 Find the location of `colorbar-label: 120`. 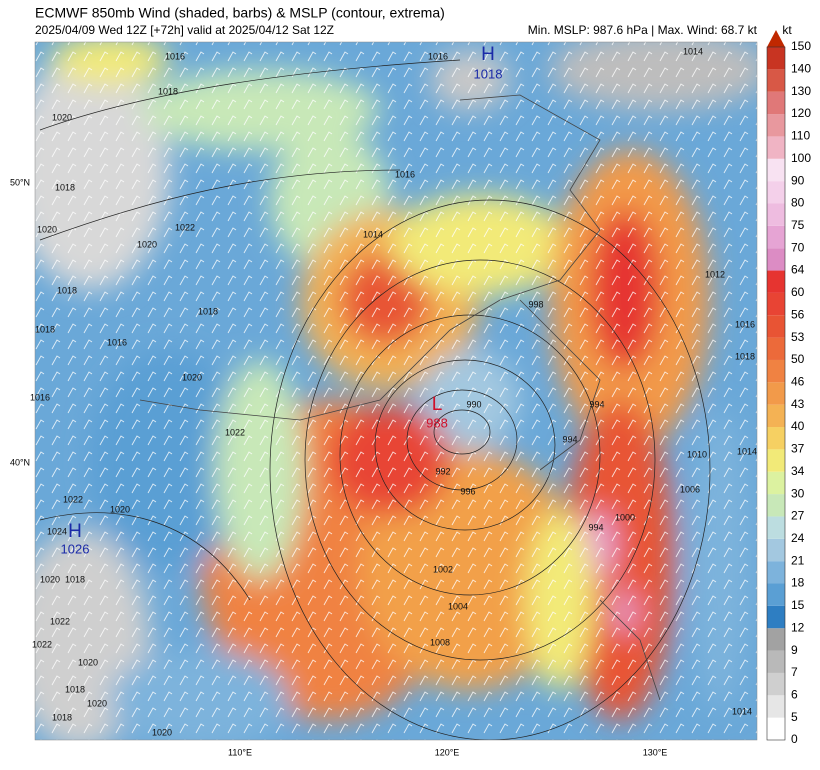

colorbar-label: 120 is located at coordinates (801, 113).